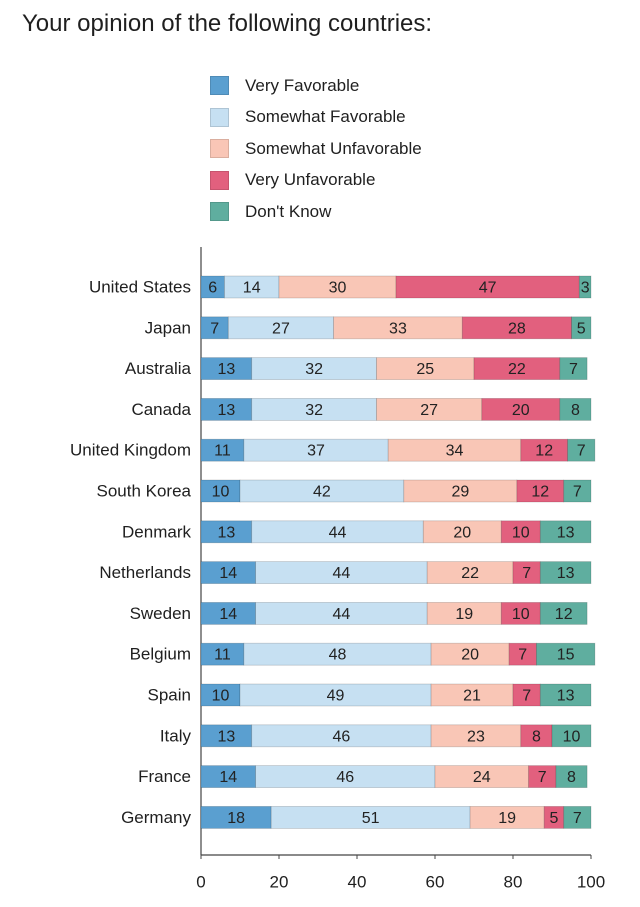 The width and height of the screenshot is (640, 907). Describe the element at coordinates (371, 818) in the screenshot. I see `data-label: 51` at that location.